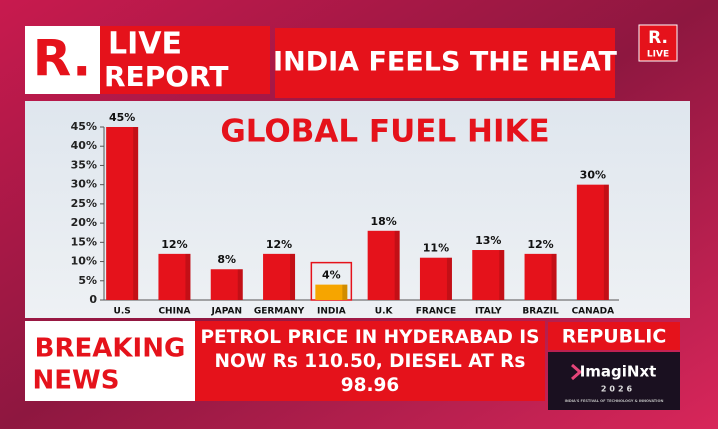  What do you see at coordinates (84, 241) in the screenshot?
I see `y-tick-label: 15%` at bounding box center [84, 241].